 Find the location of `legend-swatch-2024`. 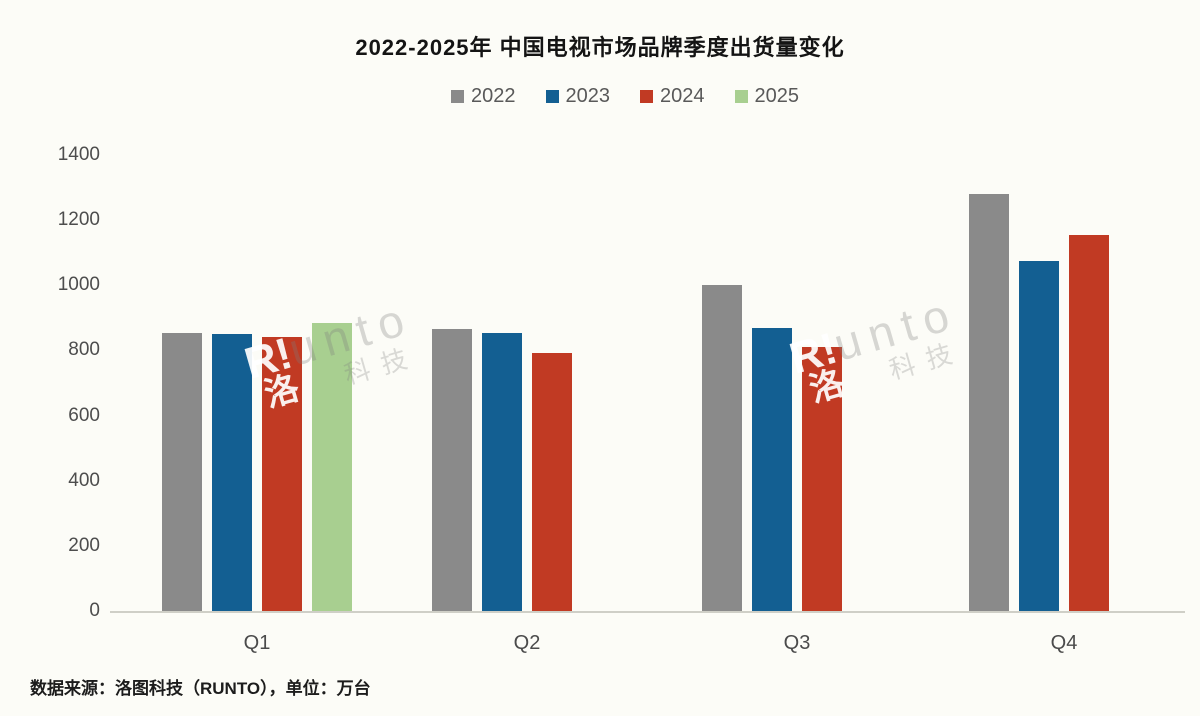

legend-swatch-2024 is located at coordinates (646, 96).